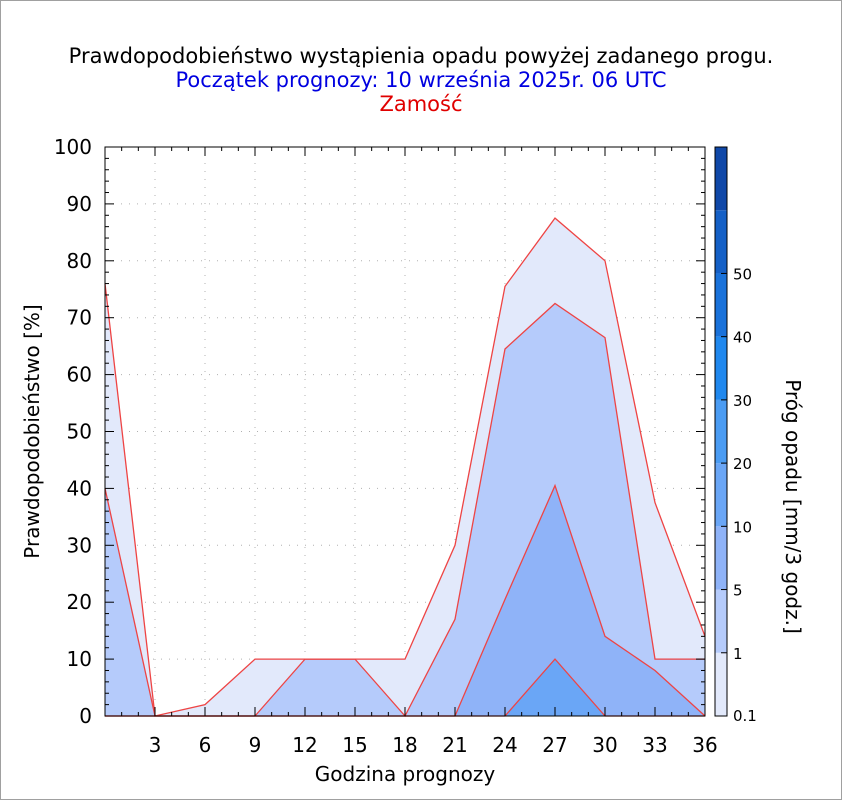  What do you see at coordinates (79, 318) in the screenshot?
I see `y-tick-label: 70` at bounding box center [79, 318].